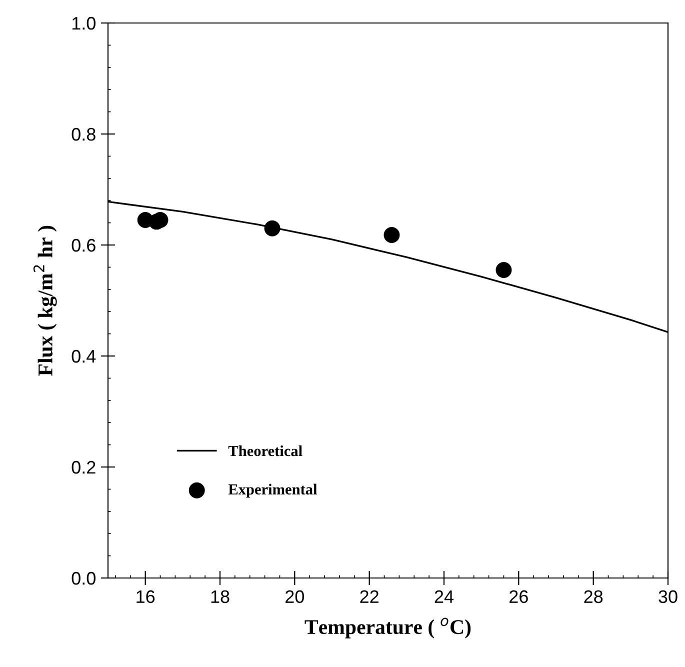  Describe the element at coordinates (84, 245) in the screenshot. I see `y-tick-label: 0.6` at that location.